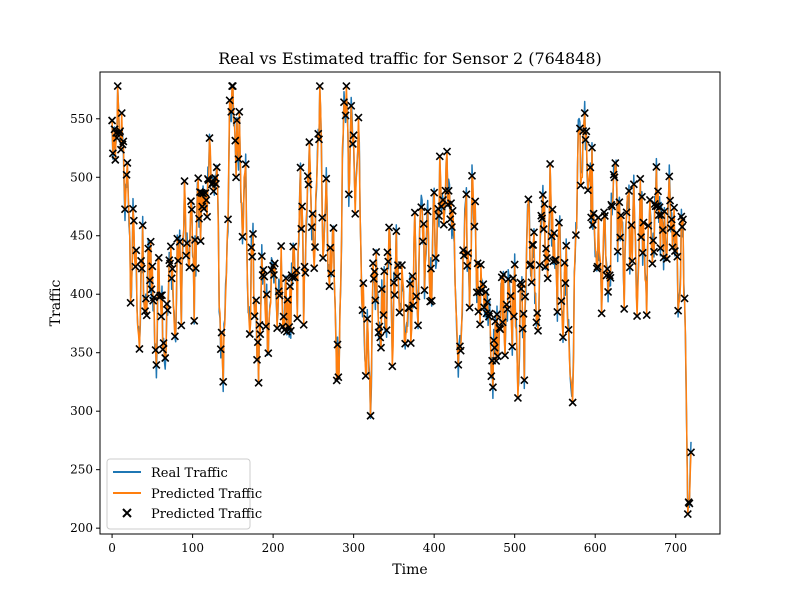 The height and width of the screenshot is (600, 800). I want to click on x-tick-label: 200, so click(273, 548).